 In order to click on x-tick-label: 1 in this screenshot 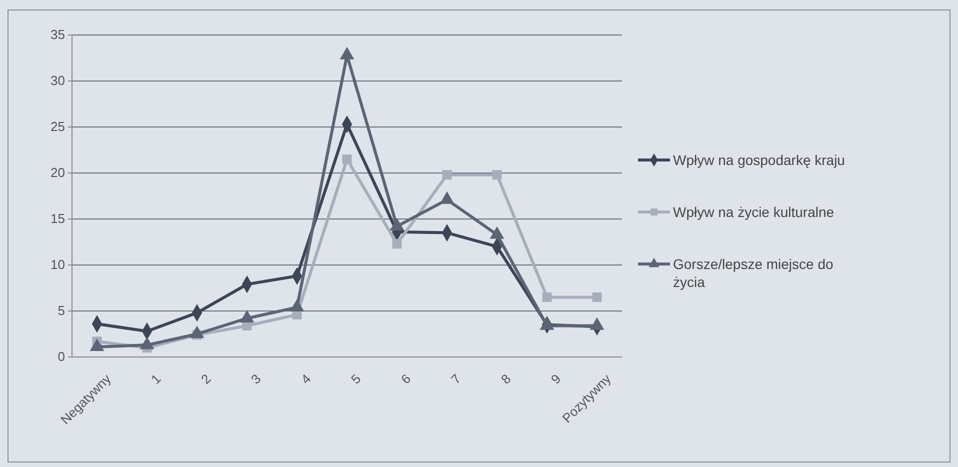, I will do `click(156, 379)`.